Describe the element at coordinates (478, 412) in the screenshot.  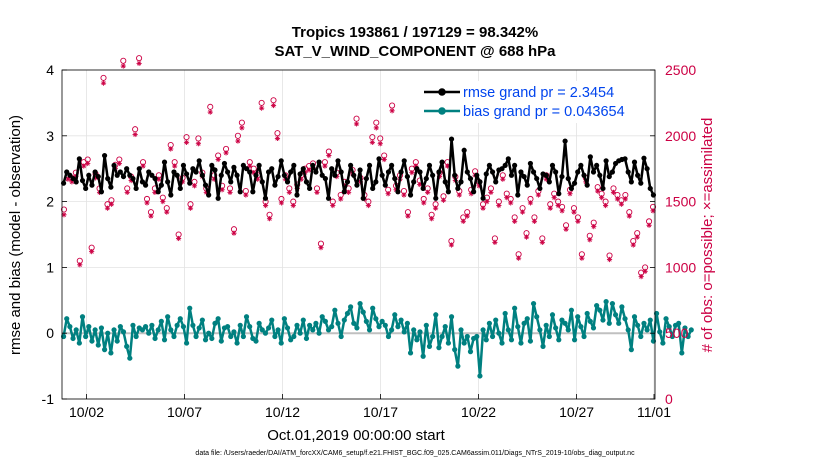
I see `x-tick-label: 10/22` at that location.